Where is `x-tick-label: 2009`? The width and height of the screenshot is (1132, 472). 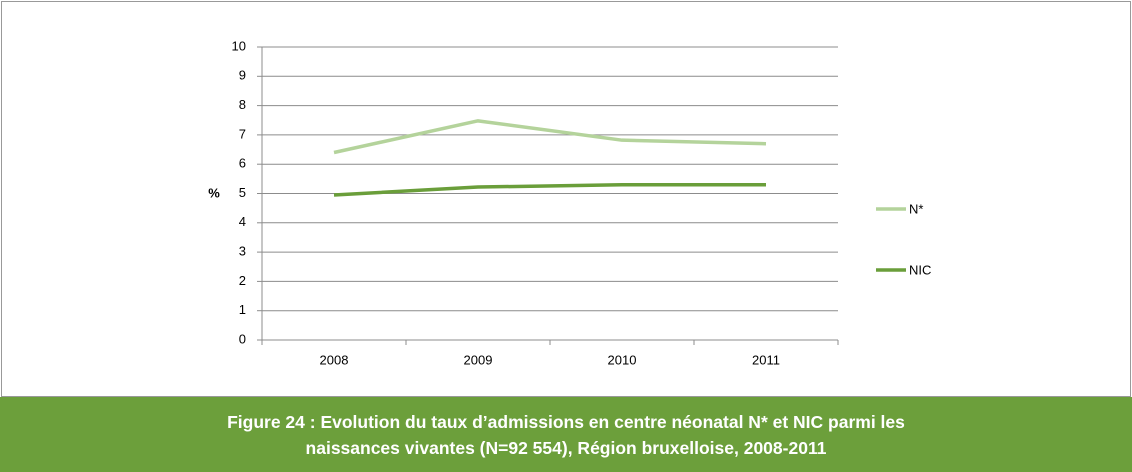
x-tick-label: 2009 is located at coordinates (478, 359).